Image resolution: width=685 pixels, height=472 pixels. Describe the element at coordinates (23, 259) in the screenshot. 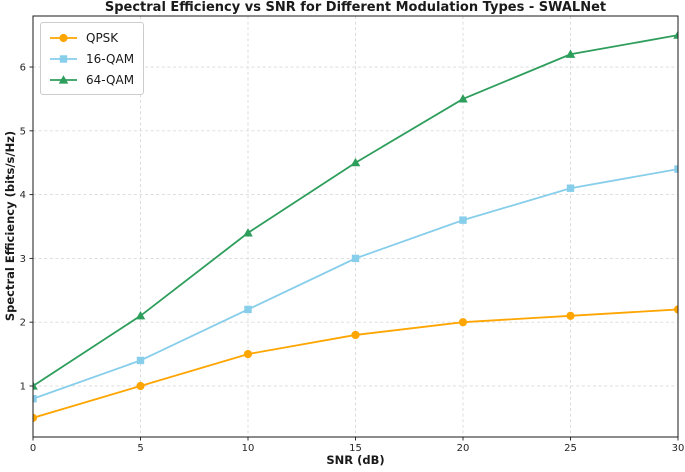

I see `y-tick-label: 3` at that location.